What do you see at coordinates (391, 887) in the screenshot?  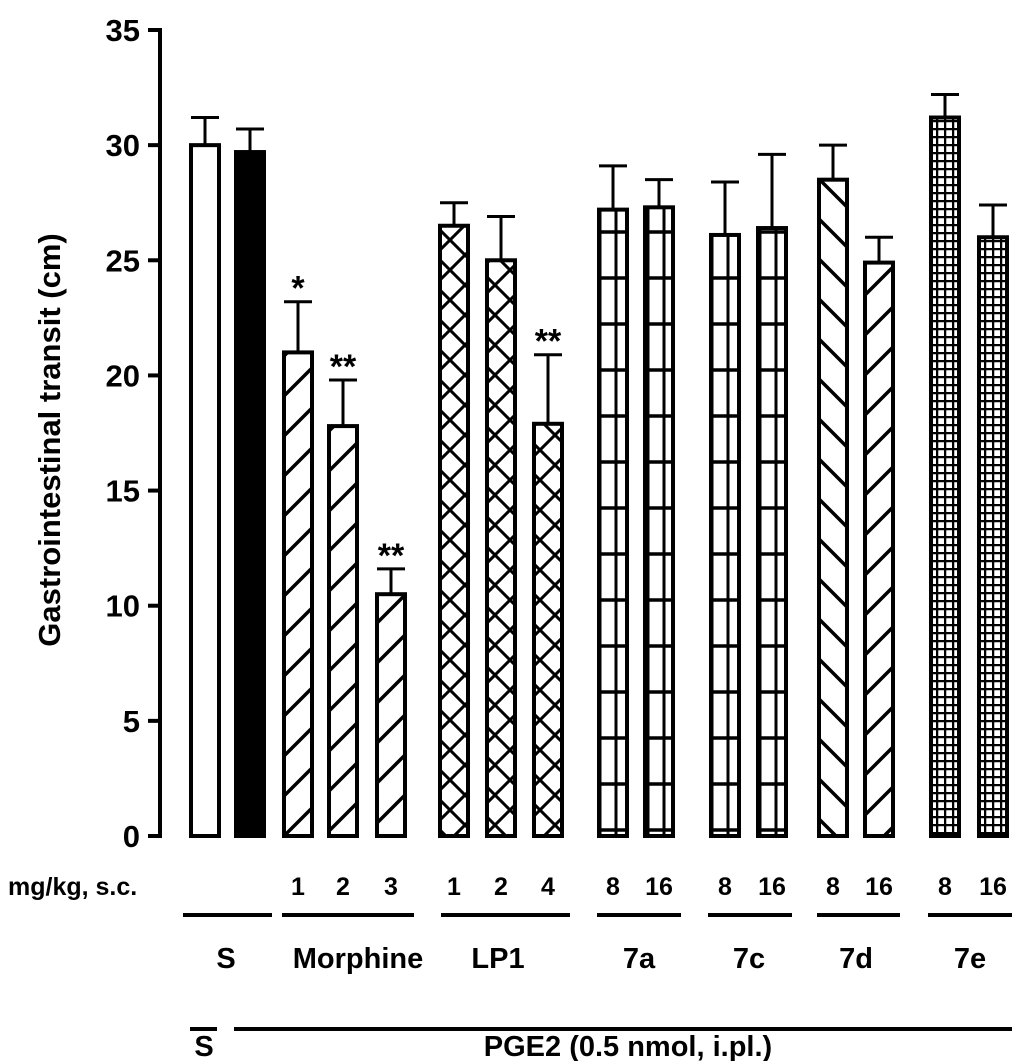 I see `dose-label: 3` at bounding box center [391, 887].